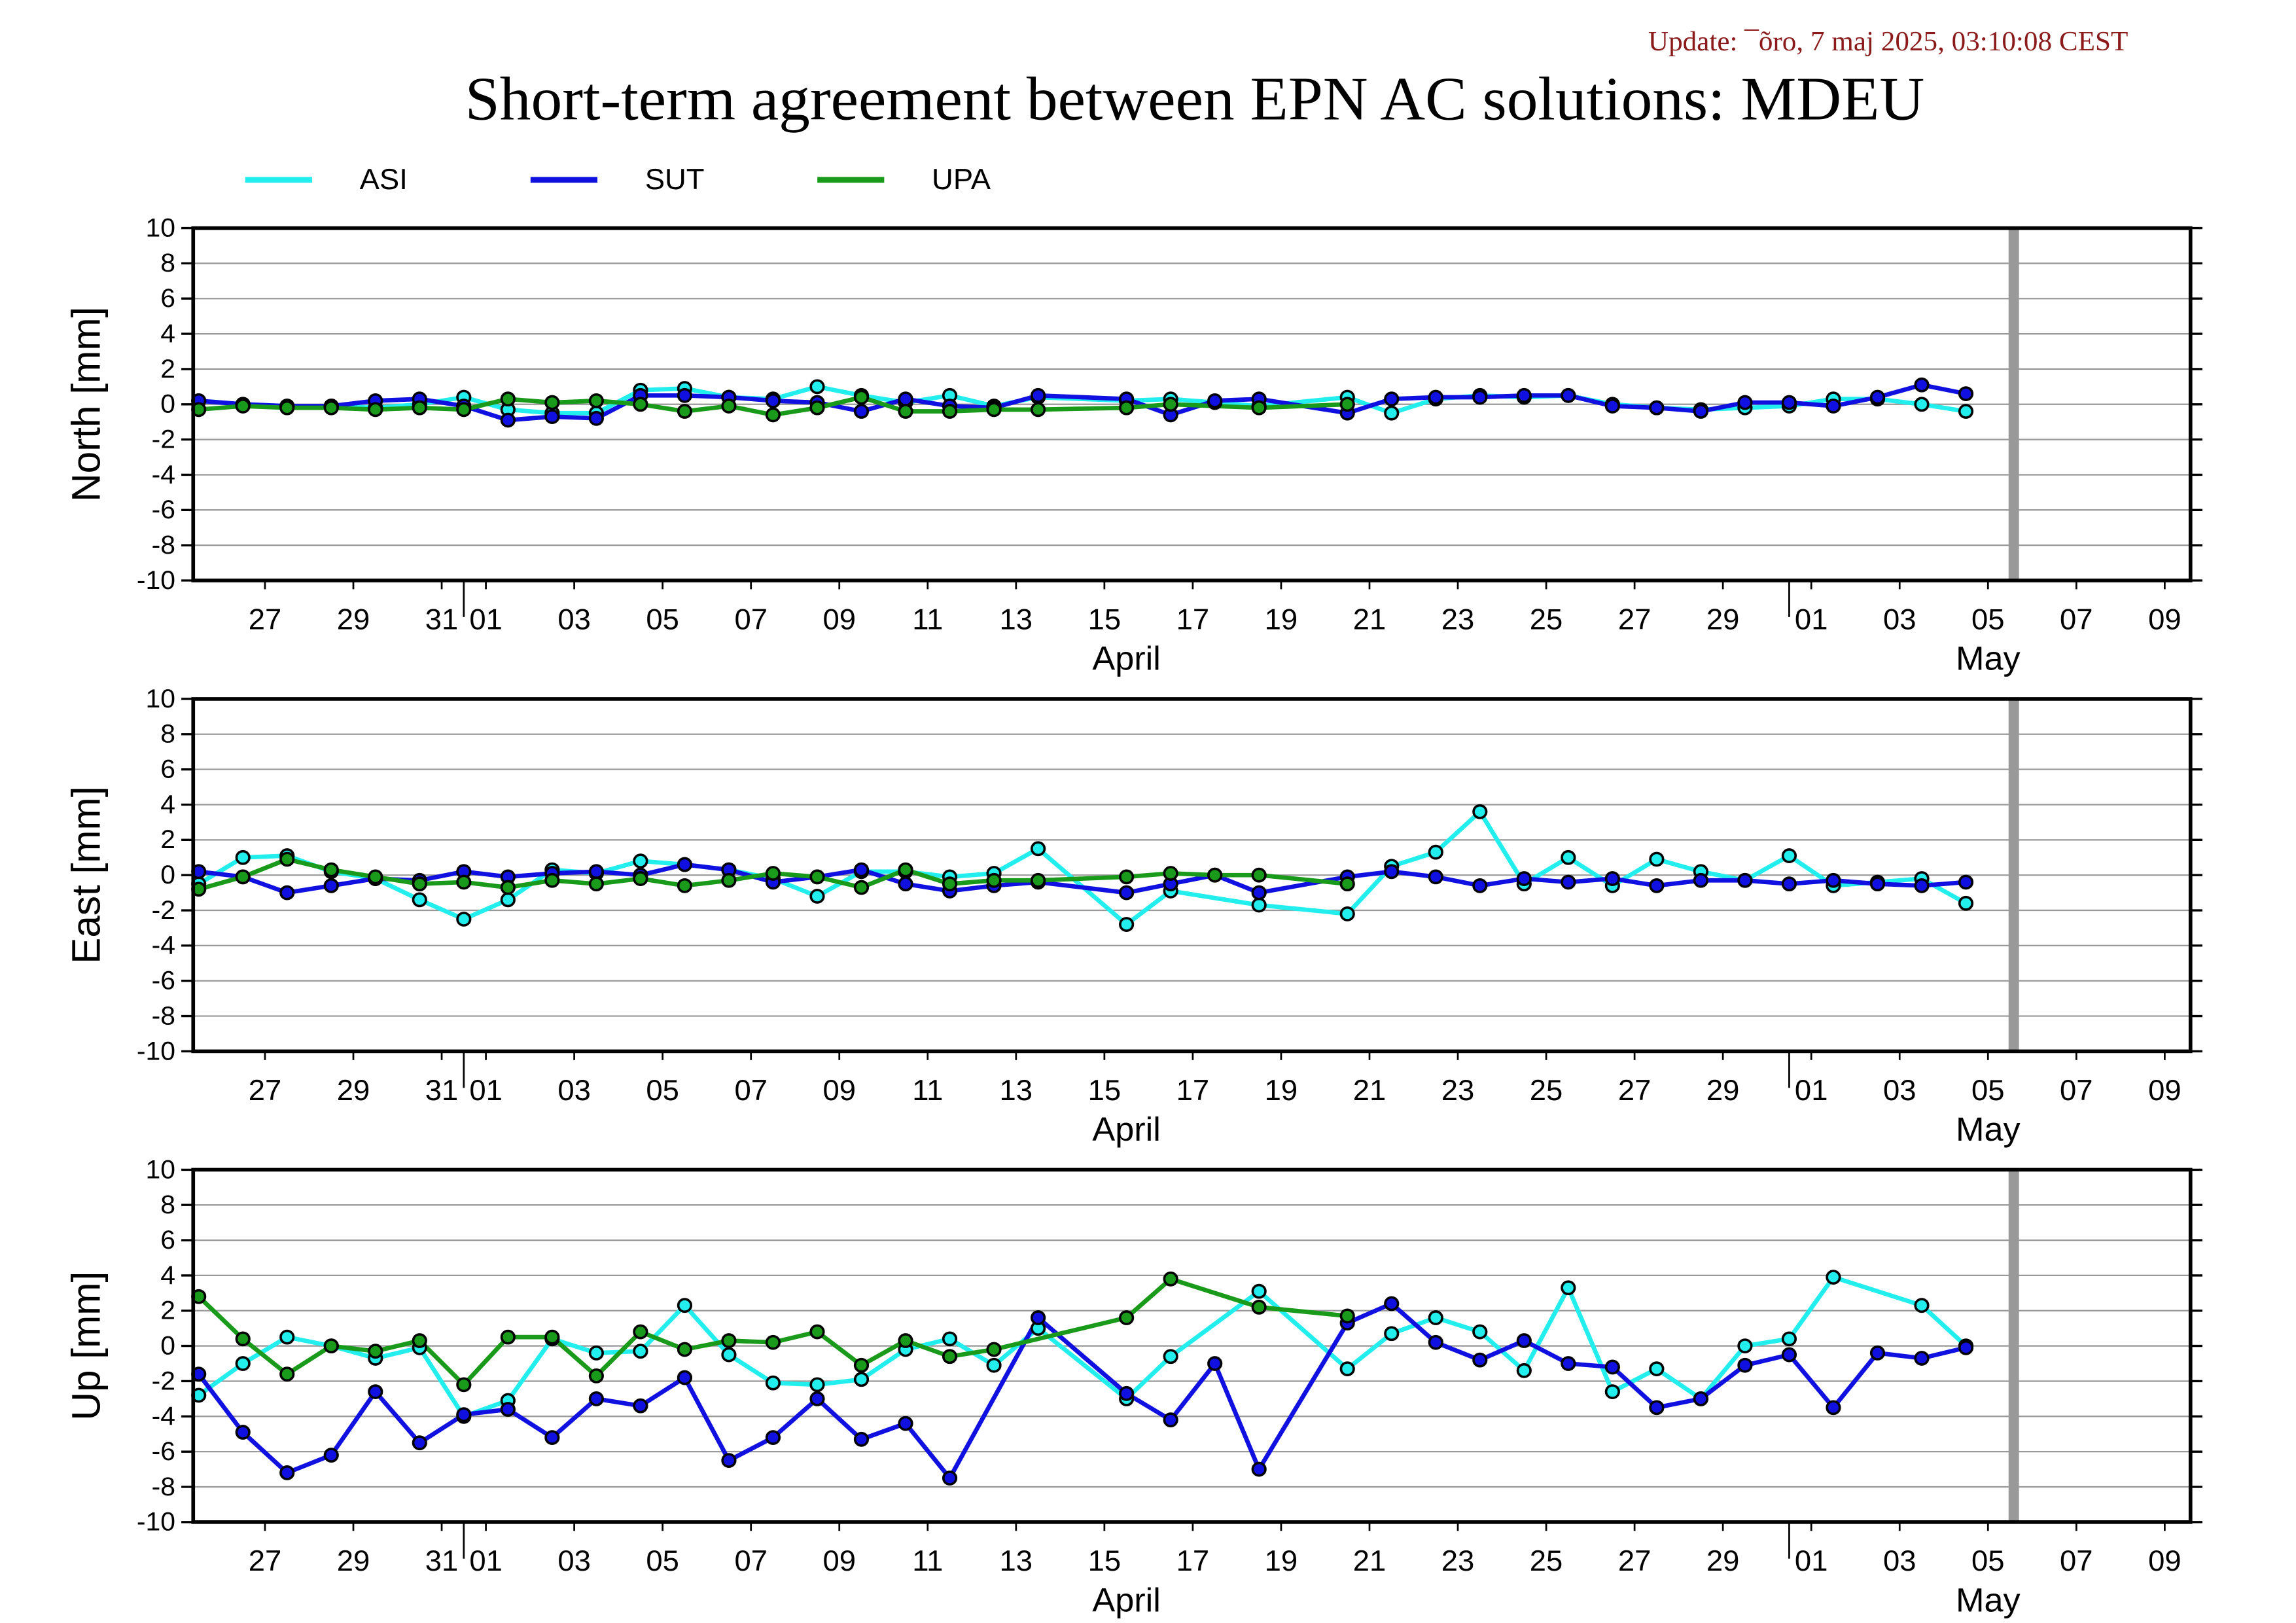 The image size is (2296, 1623). Describe the element at coordinates (1082, 868) in the screenshot. I see `series-line` at that location.